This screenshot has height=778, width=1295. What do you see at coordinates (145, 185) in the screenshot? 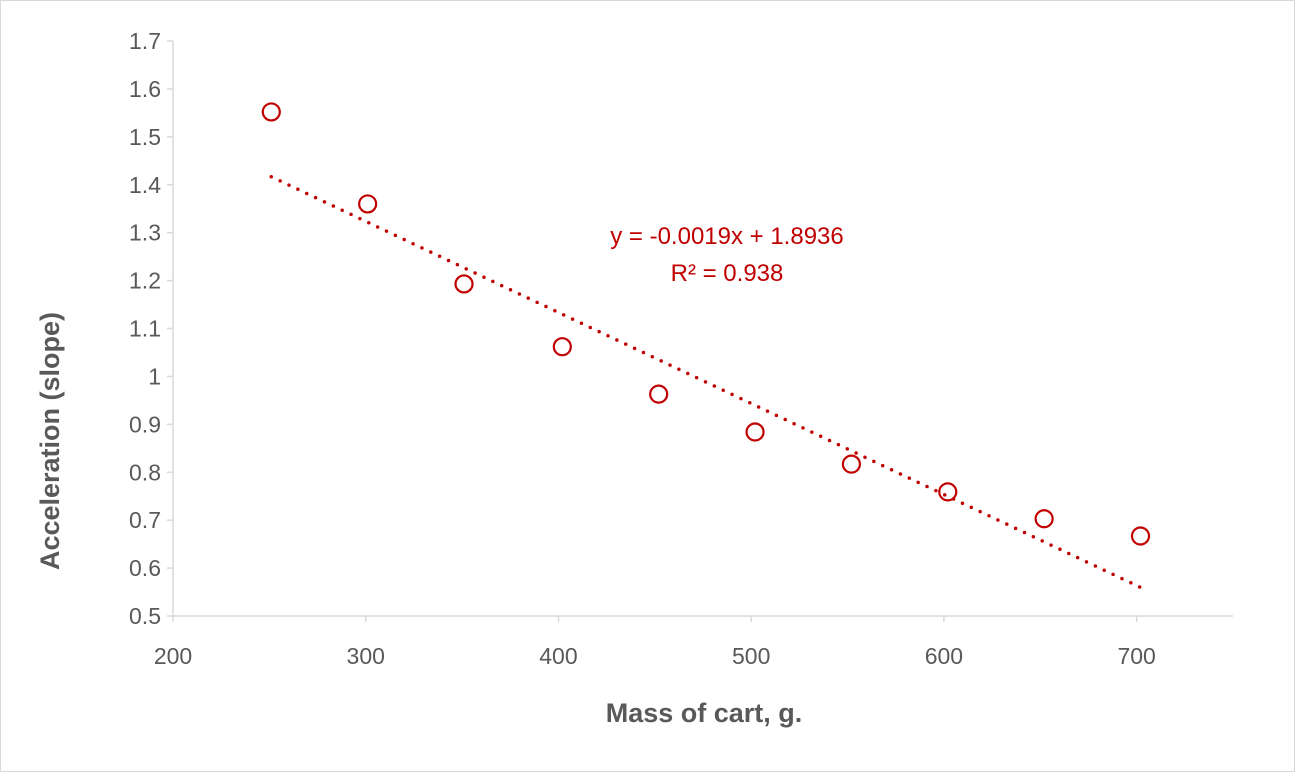
I see `y-tick-label: 1.4` at bounding box center [145, 185].